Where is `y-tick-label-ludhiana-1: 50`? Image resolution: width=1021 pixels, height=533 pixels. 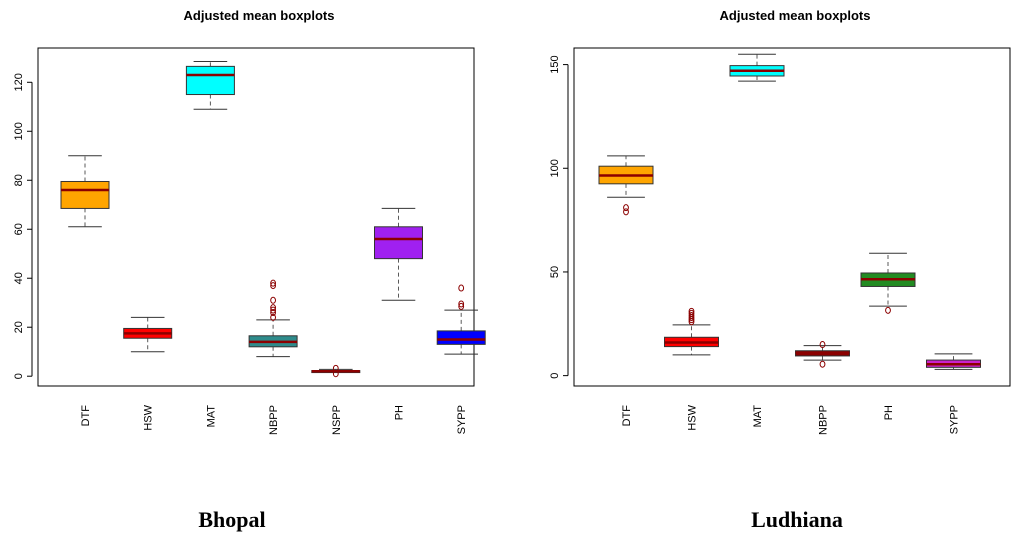
y-tick-label-ludhiana-1: 50 is located at coordinates (555, 272).